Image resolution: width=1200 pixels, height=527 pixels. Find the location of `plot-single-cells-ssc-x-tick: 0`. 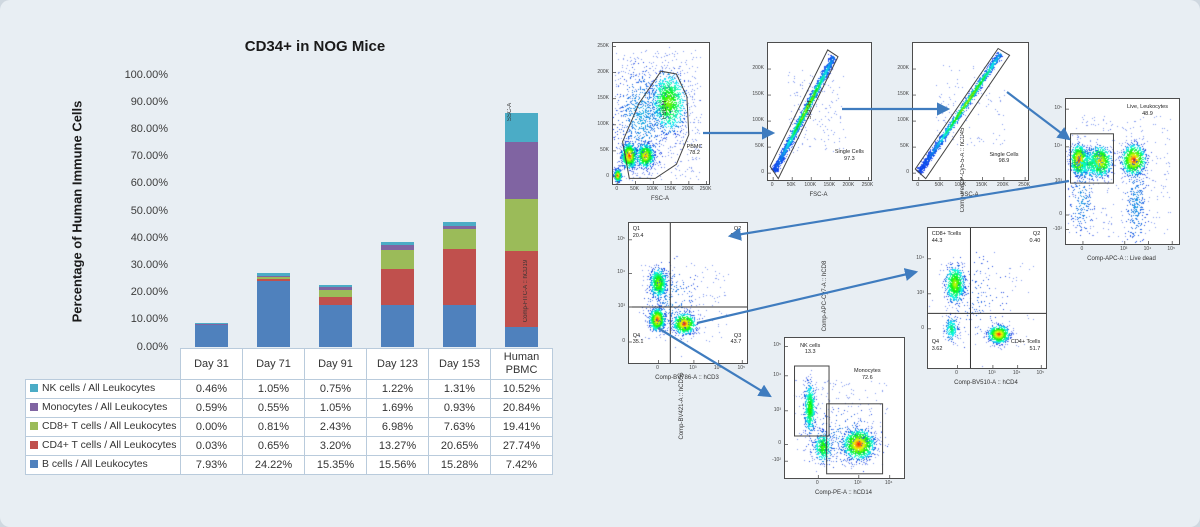

plot-single-cells-ssc-x-tick: 0 is located at coordinates (918, 185).